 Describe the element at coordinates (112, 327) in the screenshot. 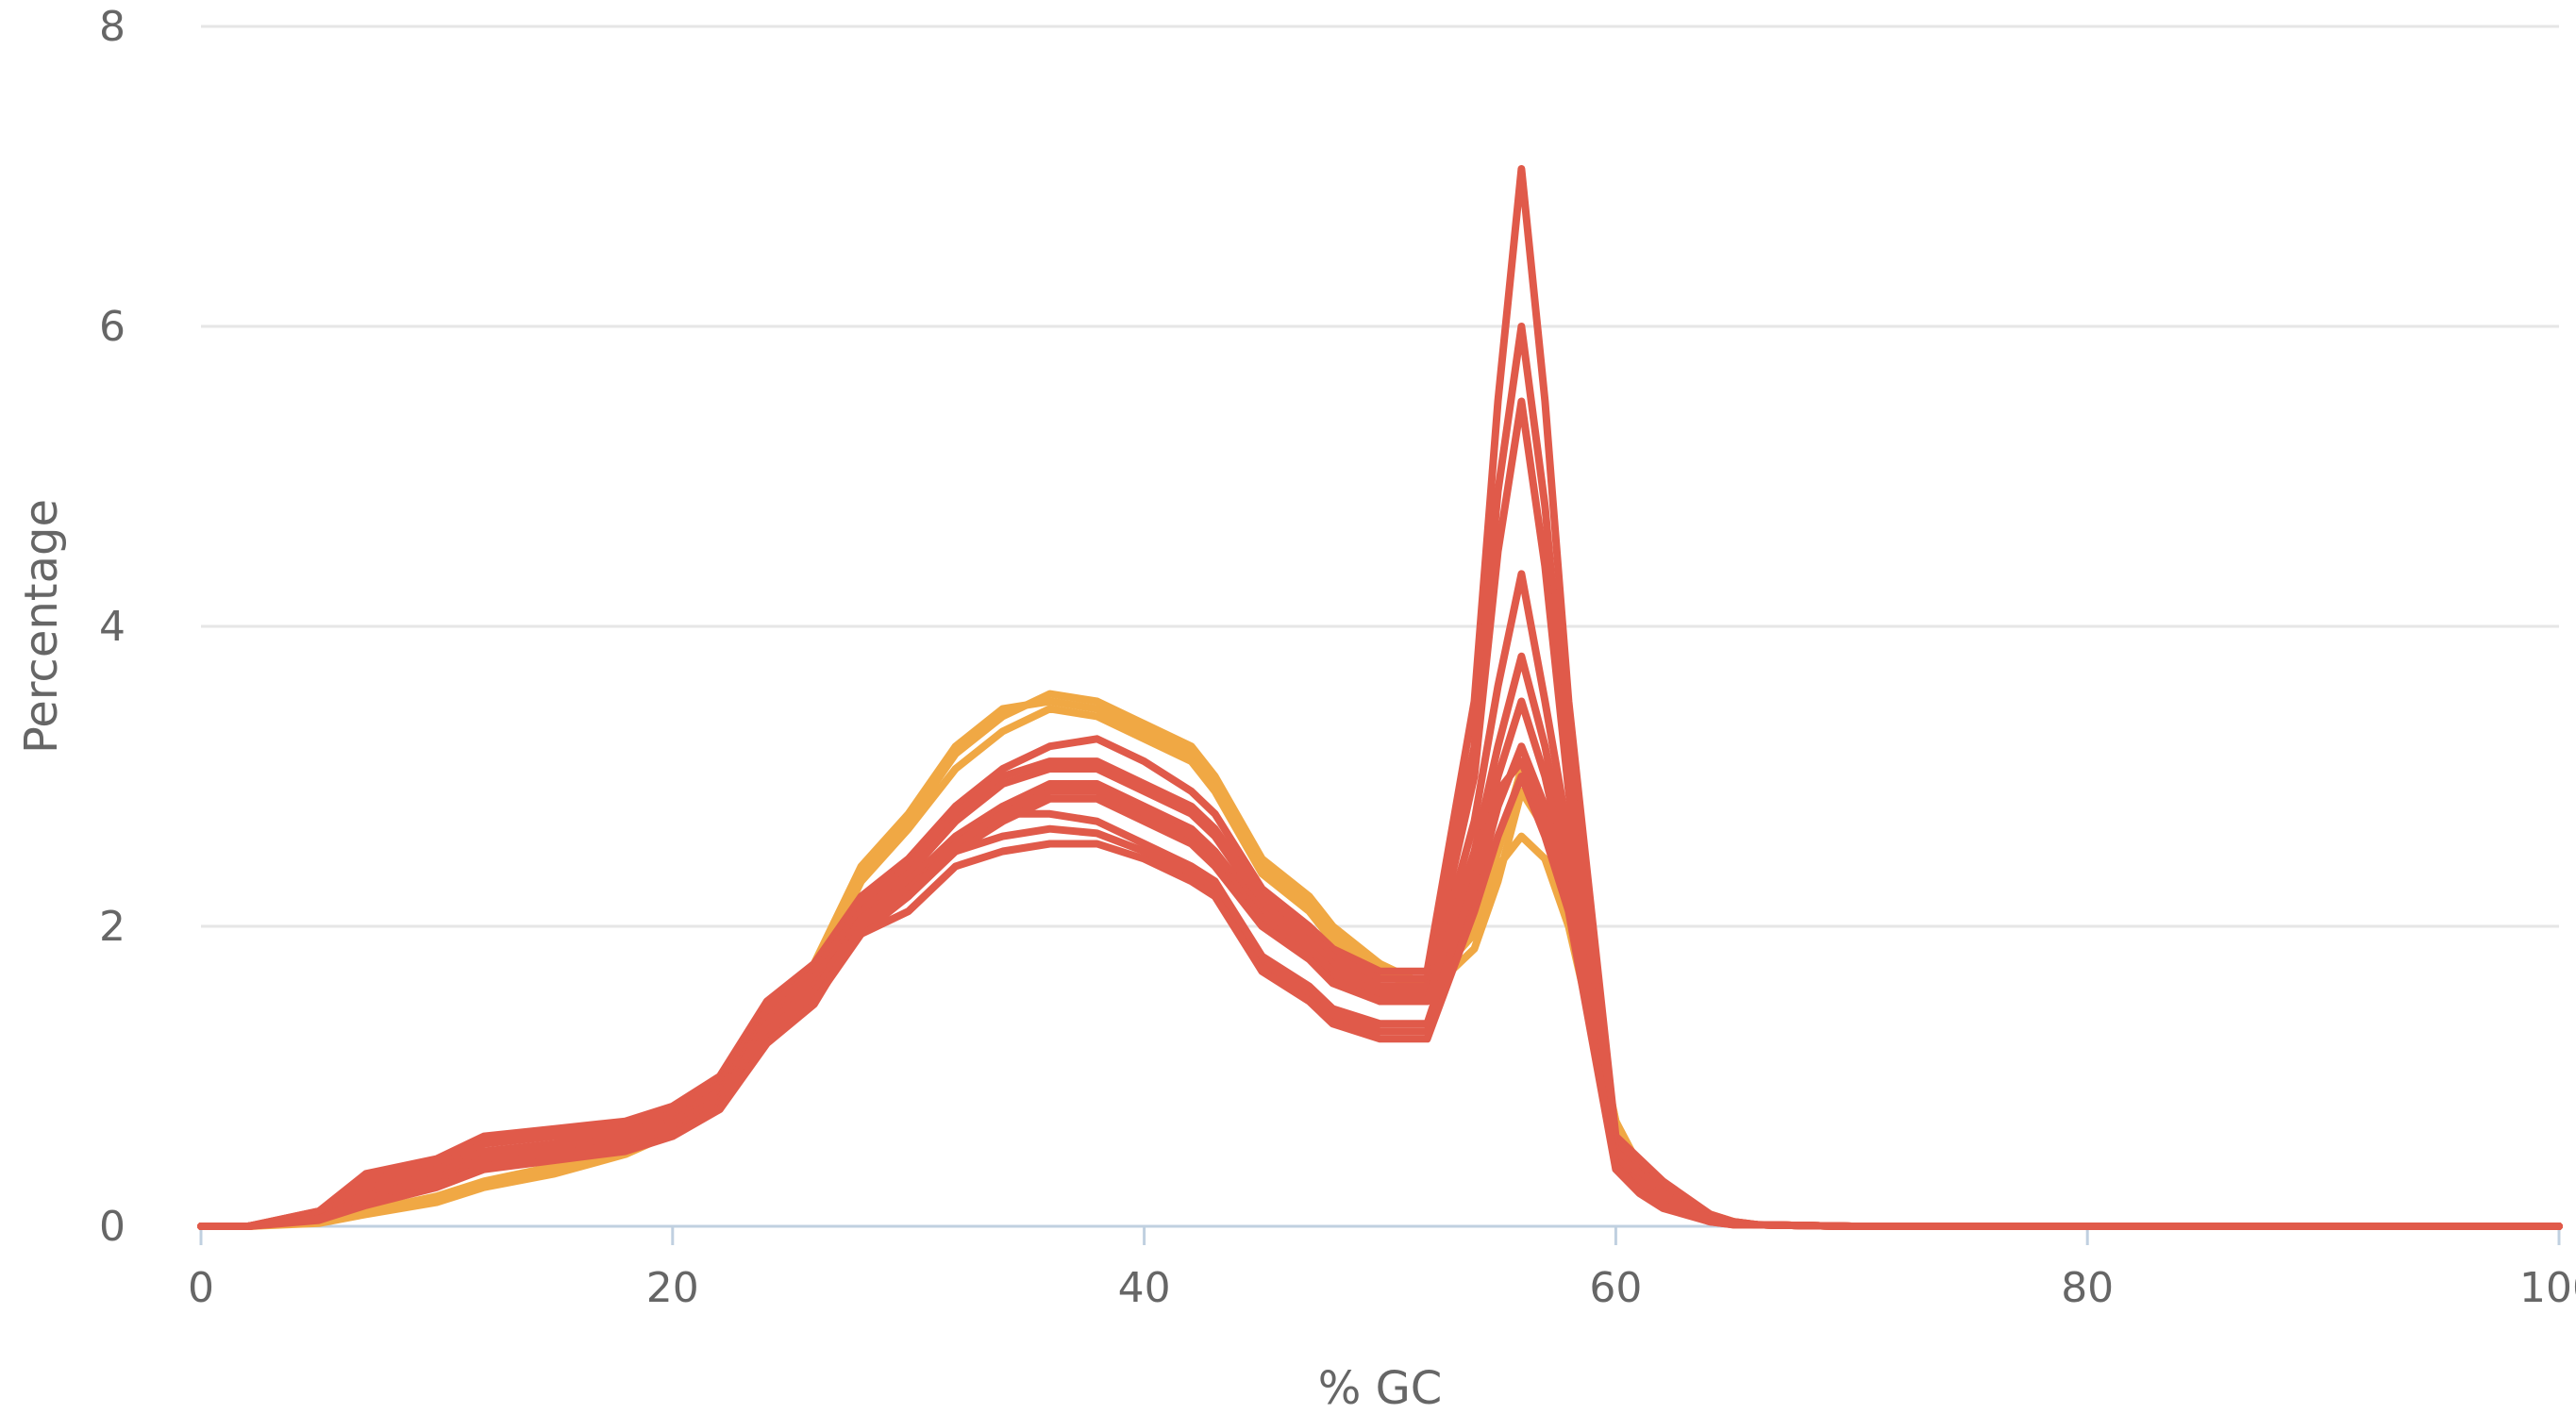

I see `y-tick-label: 6` at that location.